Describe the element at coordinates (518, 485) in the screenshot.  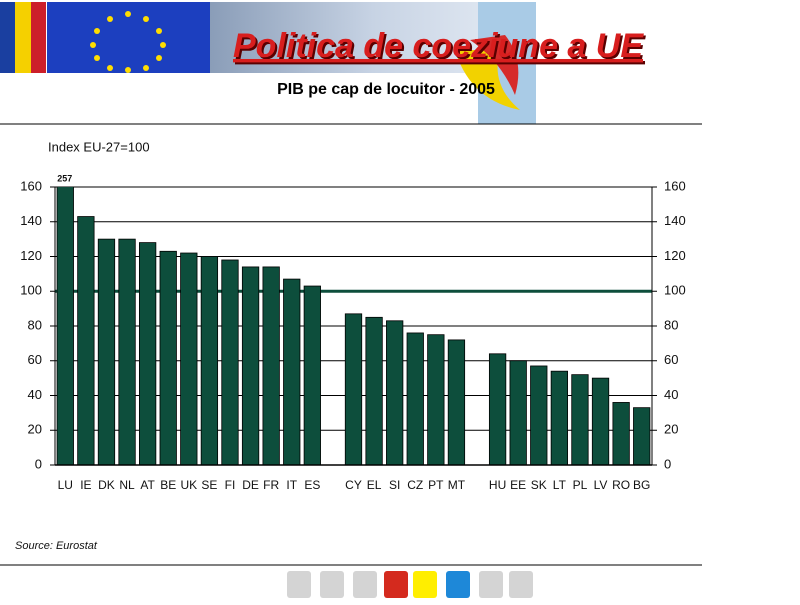
I see `x-tick-label: EE` at that location.